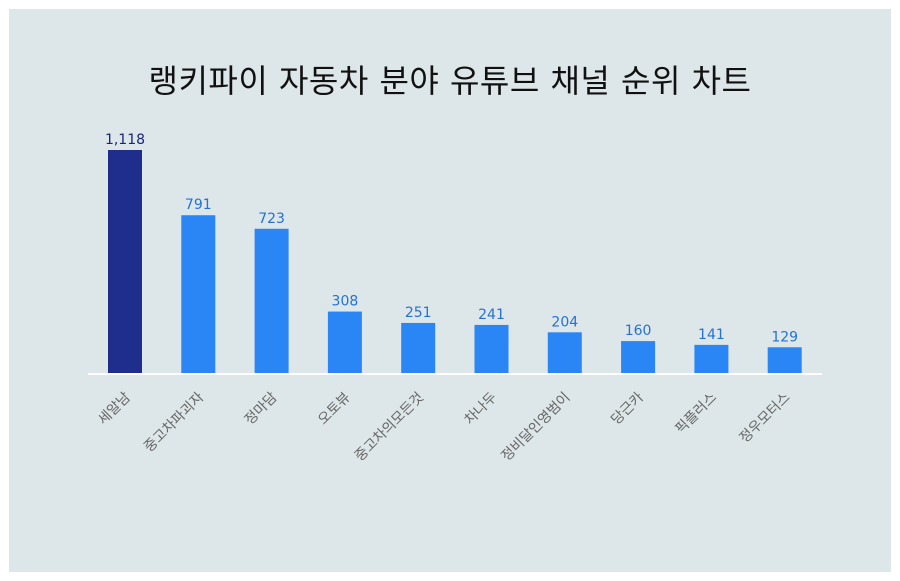 Image resolution: width=900 pixels, height=581 pixels. What do you see at coordinates (450, 81) in the screenshot?
I see `chart-title: 랭키파이 자동차 분야 유튜브 채널 순위 차트` at bounding box center [450, 81].